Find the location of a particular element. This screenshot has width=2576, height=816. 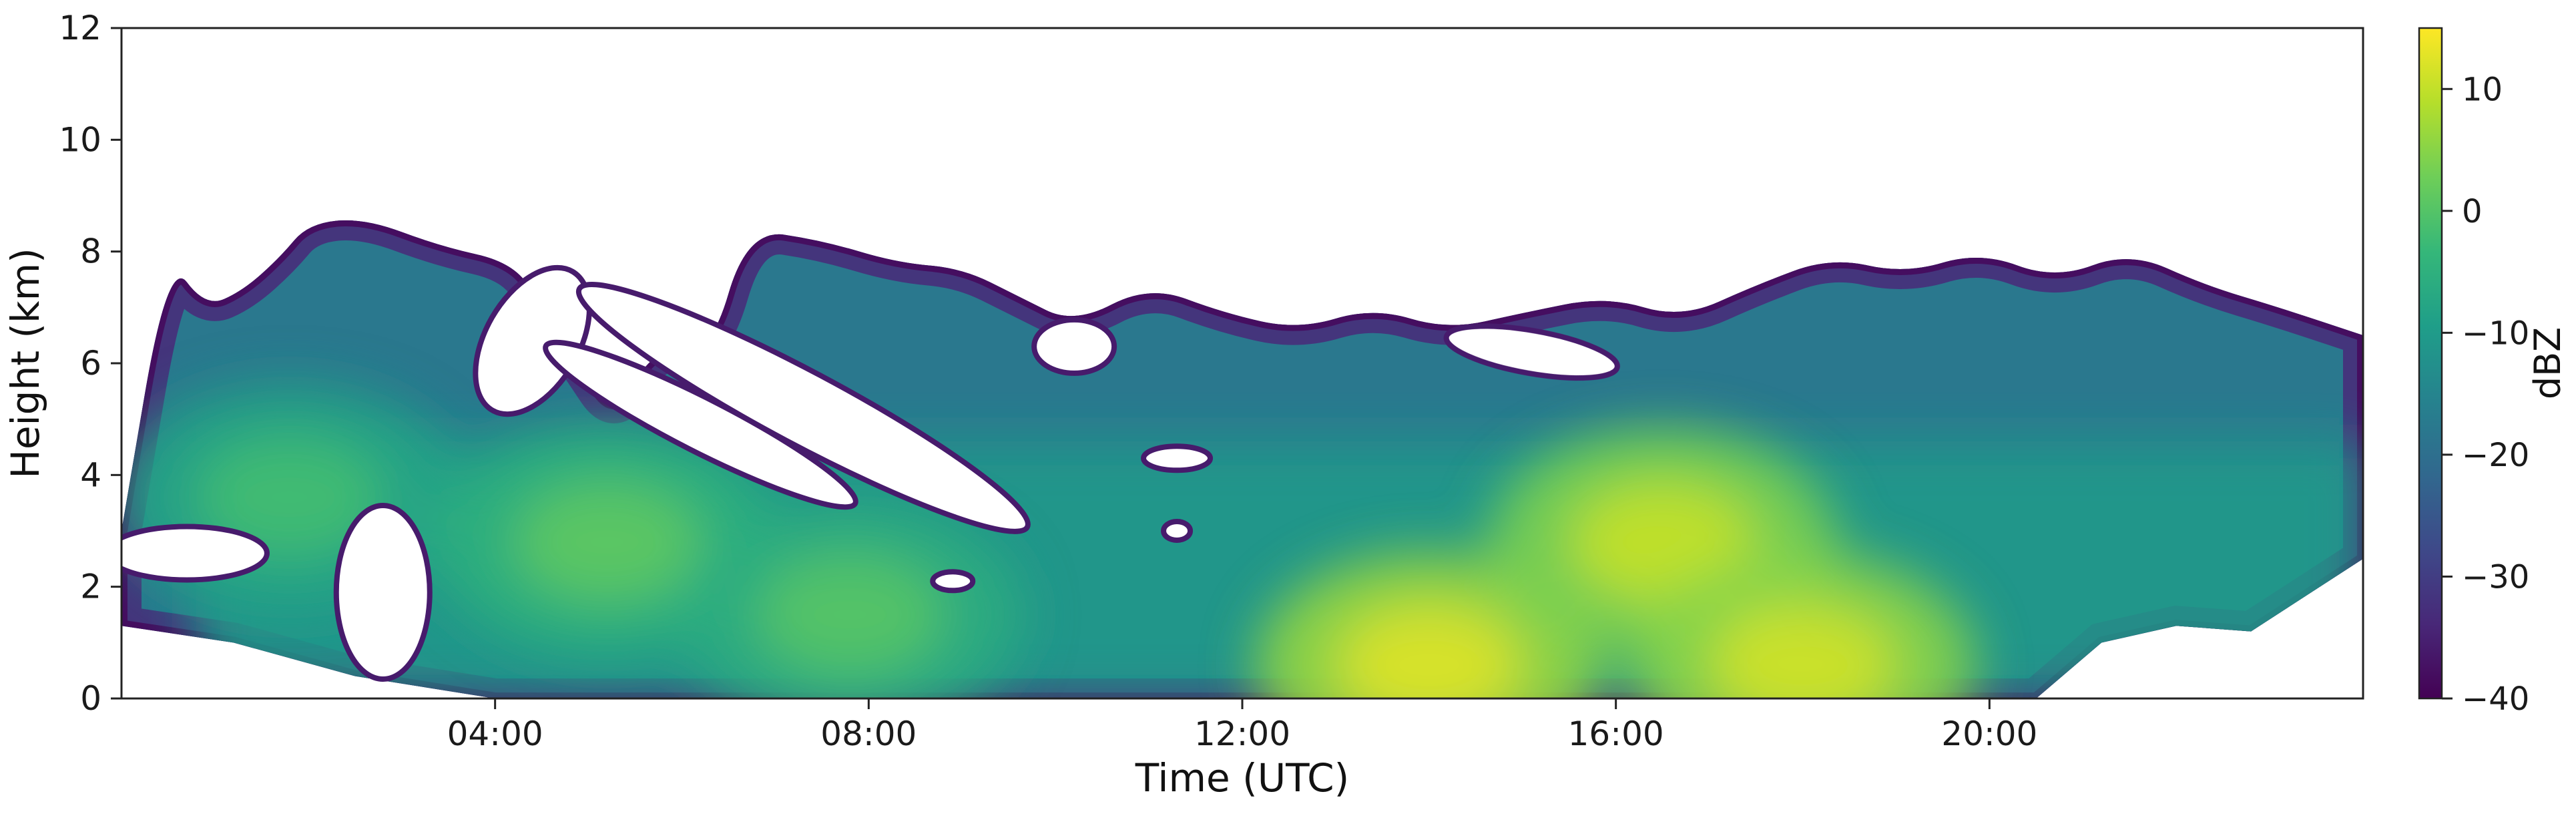

colorbar-tick-label: 10 is located at coordinates (2482, 89).